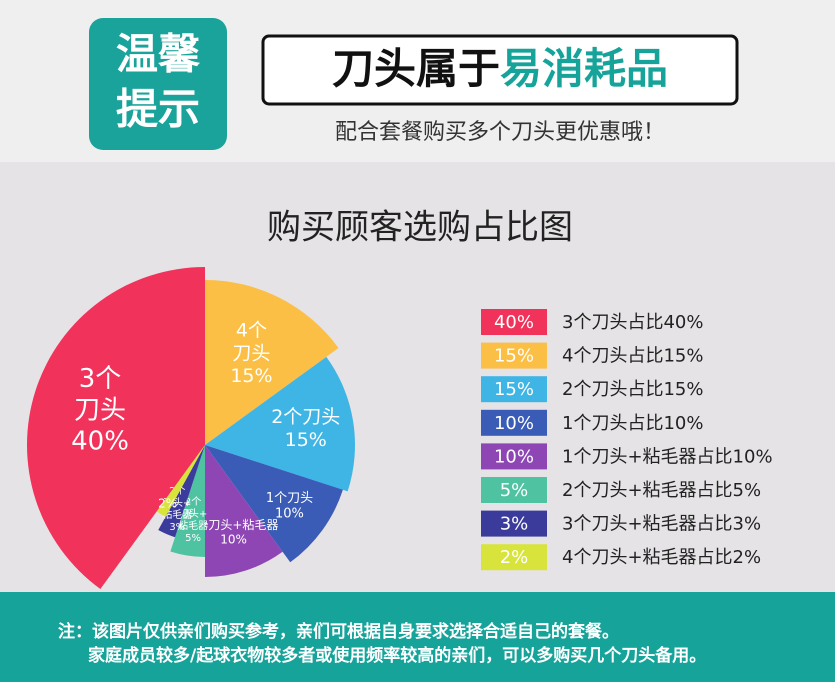  Describe the element at coordinates (158, 109) in the screenshot. I see `badge-text: 提示` at that location.